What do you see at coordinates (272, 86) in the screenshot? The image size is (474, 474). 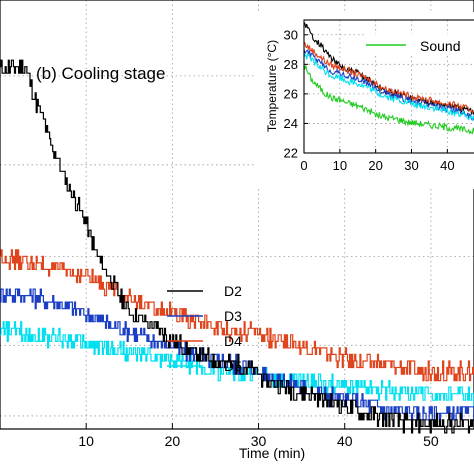 I see `inset-y-axis-label: Temperature (°C)` at bounding box center [272, 86].